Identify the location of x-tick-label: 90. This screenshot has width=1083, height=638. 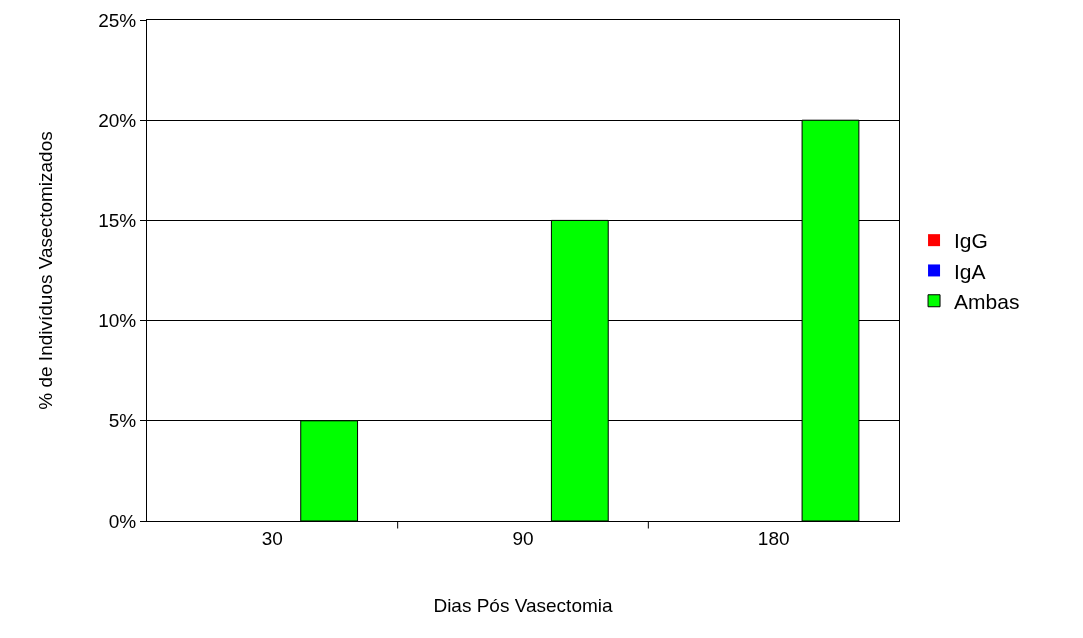
(523, 538).